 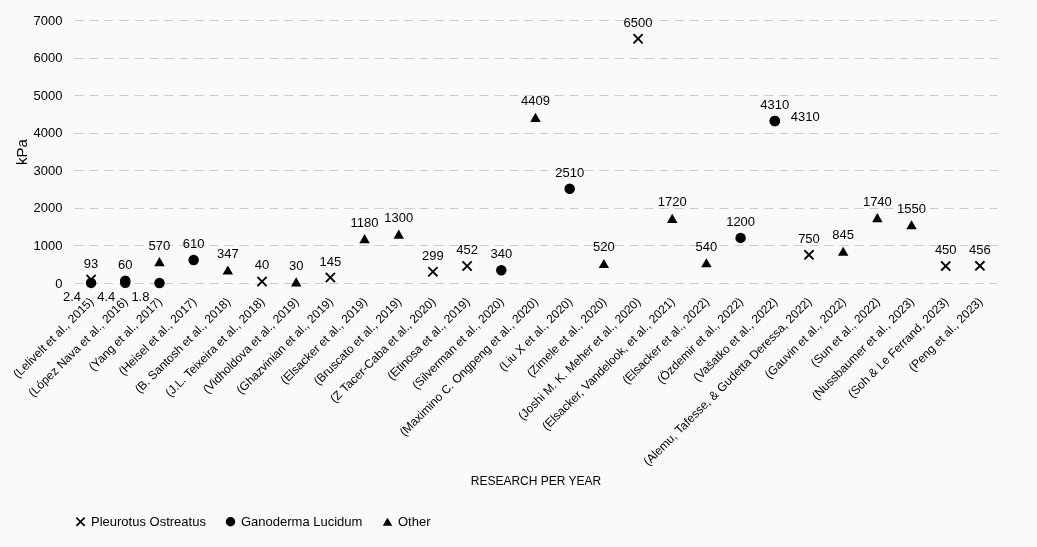 I want to click on data-label: 750, so click(x=809, y=238).